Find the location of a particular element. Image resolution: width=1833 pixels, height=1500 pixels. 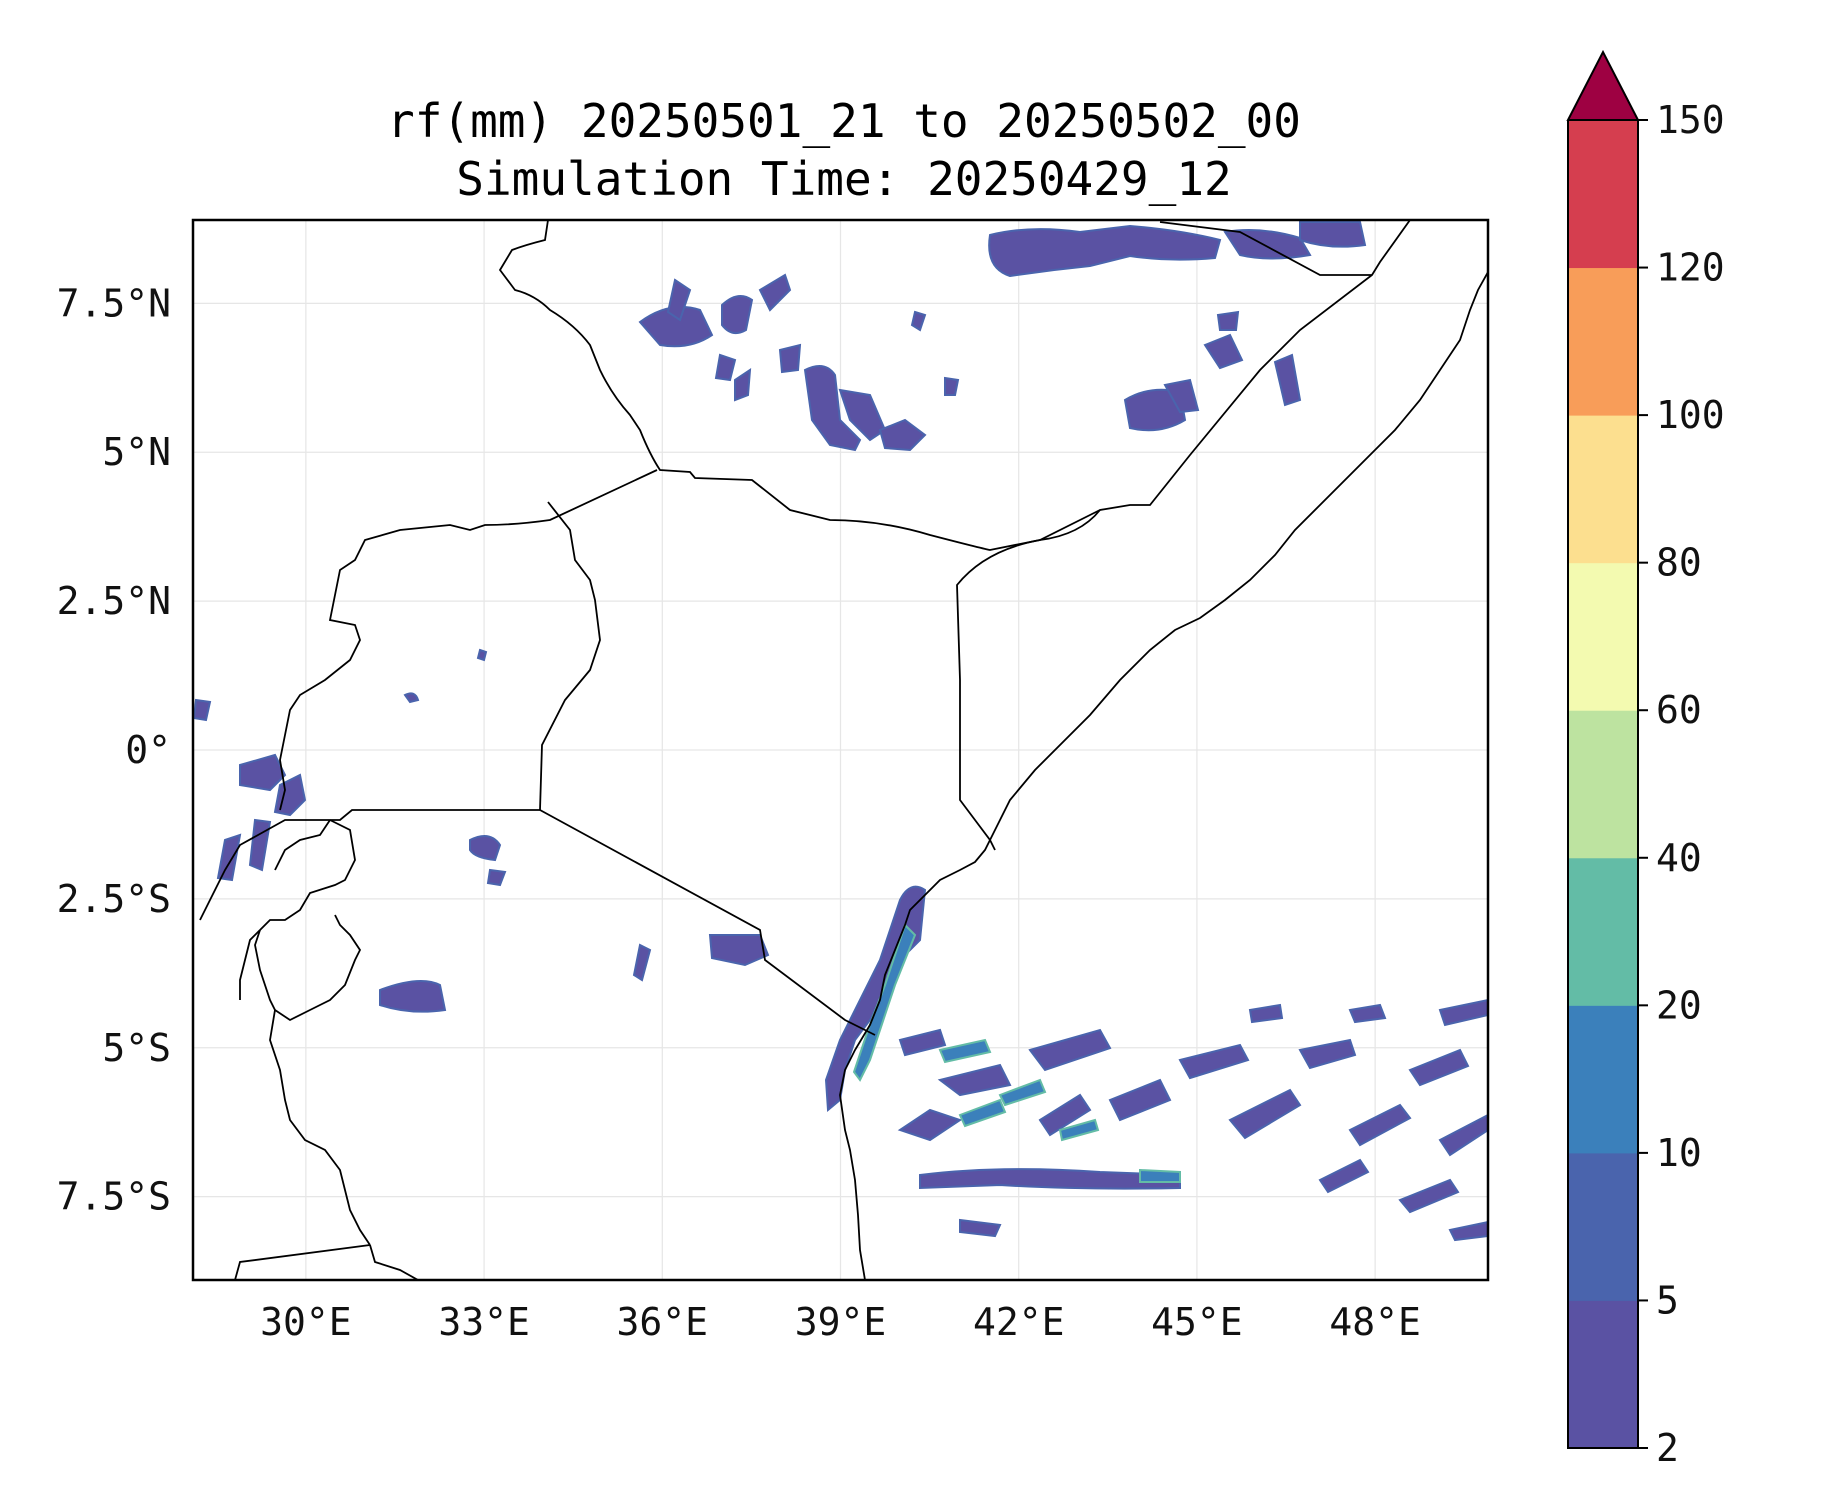

x-tick-label: 39°E is located at coordinates (841, 1322).